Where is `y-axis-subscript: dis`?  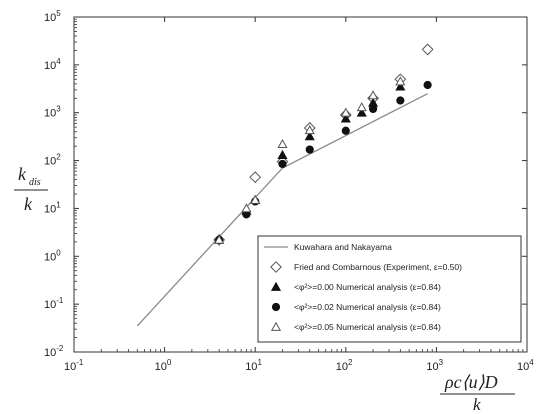 y-axis-subscript: dis is located at coordinates (35, 182).